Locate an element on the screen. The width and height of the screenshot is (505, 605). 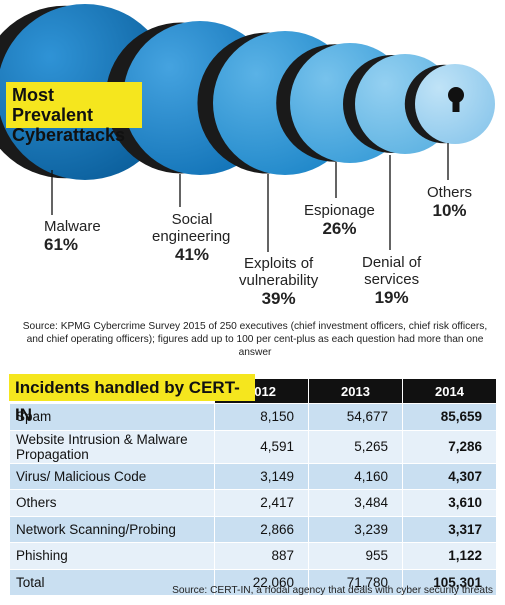
table-title: Incidents handled by CERT-IN is located at coordinates (132, 399).